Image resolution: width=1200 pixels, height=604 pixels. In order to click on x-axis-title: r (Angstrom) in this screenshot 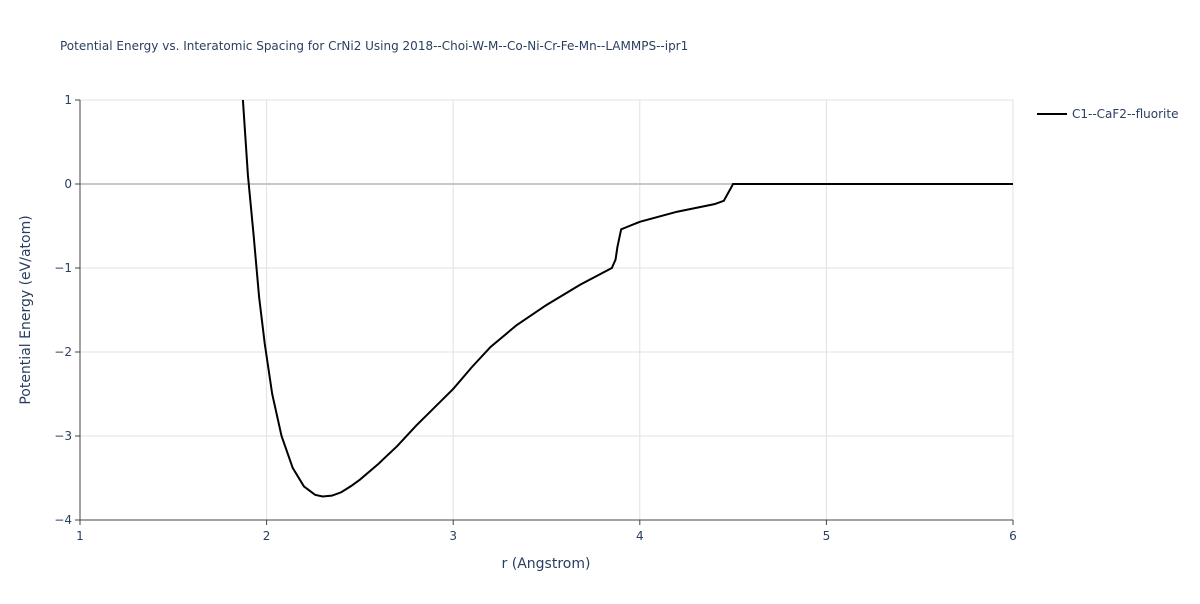, I will do `click(546, 564)`.